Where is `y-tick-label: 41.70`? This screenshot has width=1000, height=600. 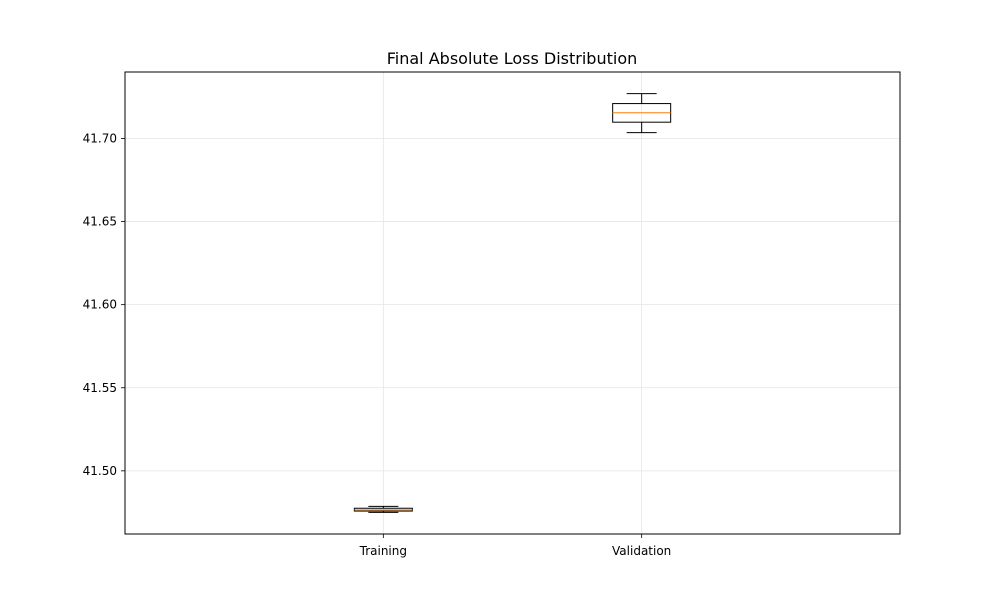
y-tick-label: 41.70 is located at coordinates (100, 138).